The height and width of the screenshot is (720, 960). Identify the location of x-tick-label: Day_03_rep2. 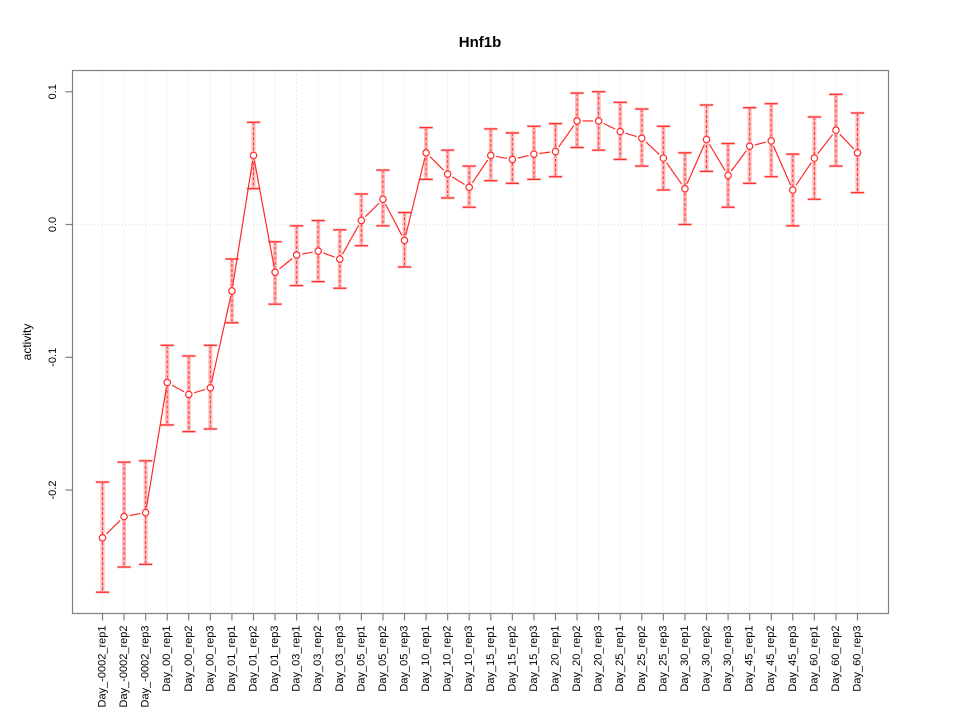
(318, 659).